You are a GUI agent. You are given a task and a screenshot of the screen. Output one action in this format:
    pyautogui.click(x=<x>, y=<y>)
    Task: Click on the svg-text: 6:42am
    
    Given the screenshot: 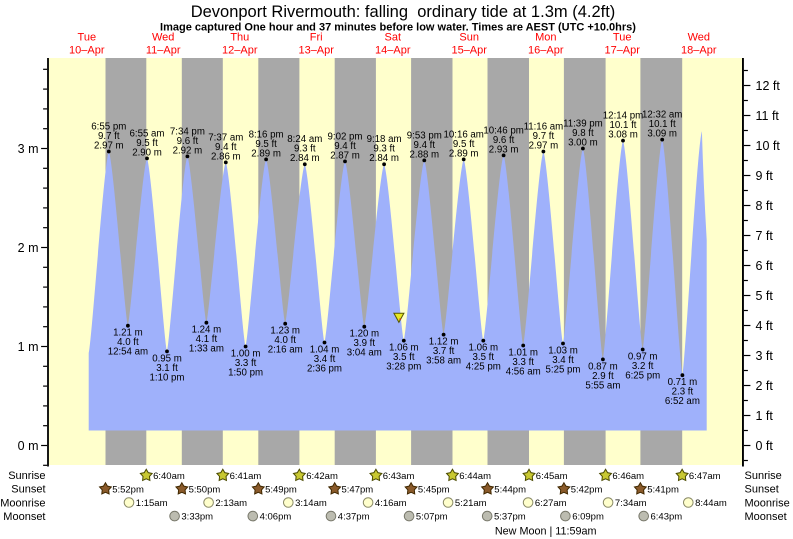 What is the action you would take?
    pyautogui.click(x=322, y=476)
    